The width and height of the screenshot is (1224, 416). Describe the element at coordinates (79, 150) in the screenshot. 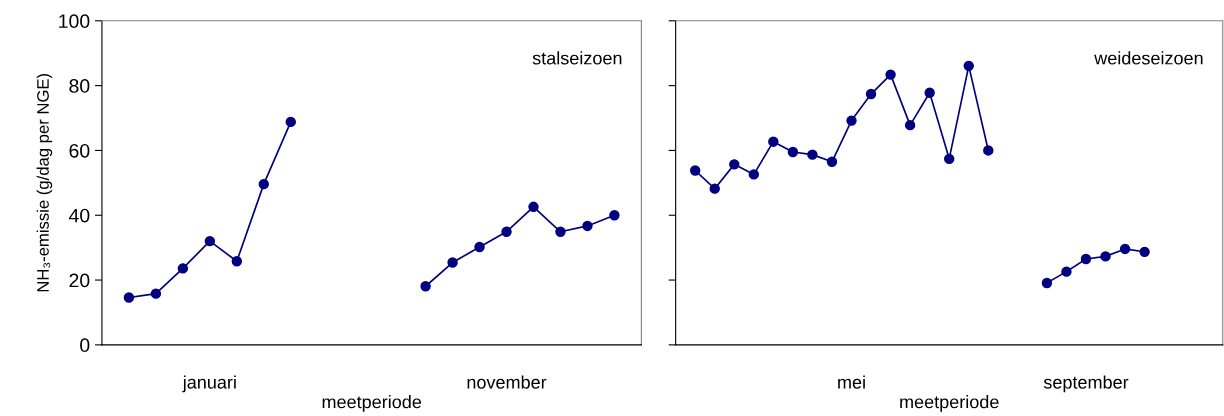

I see `y-tick-label: 60` at that location.